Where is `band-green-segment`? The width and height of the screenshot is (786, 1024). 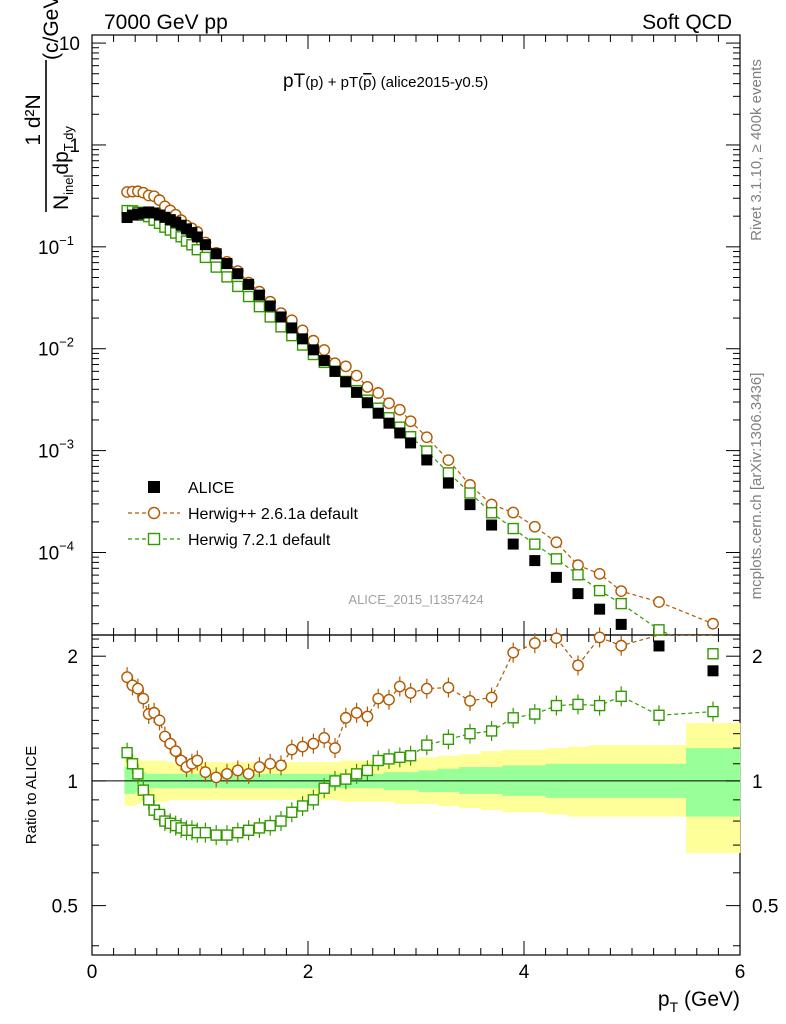
band-green-segment is located at coordinates (448, 780).